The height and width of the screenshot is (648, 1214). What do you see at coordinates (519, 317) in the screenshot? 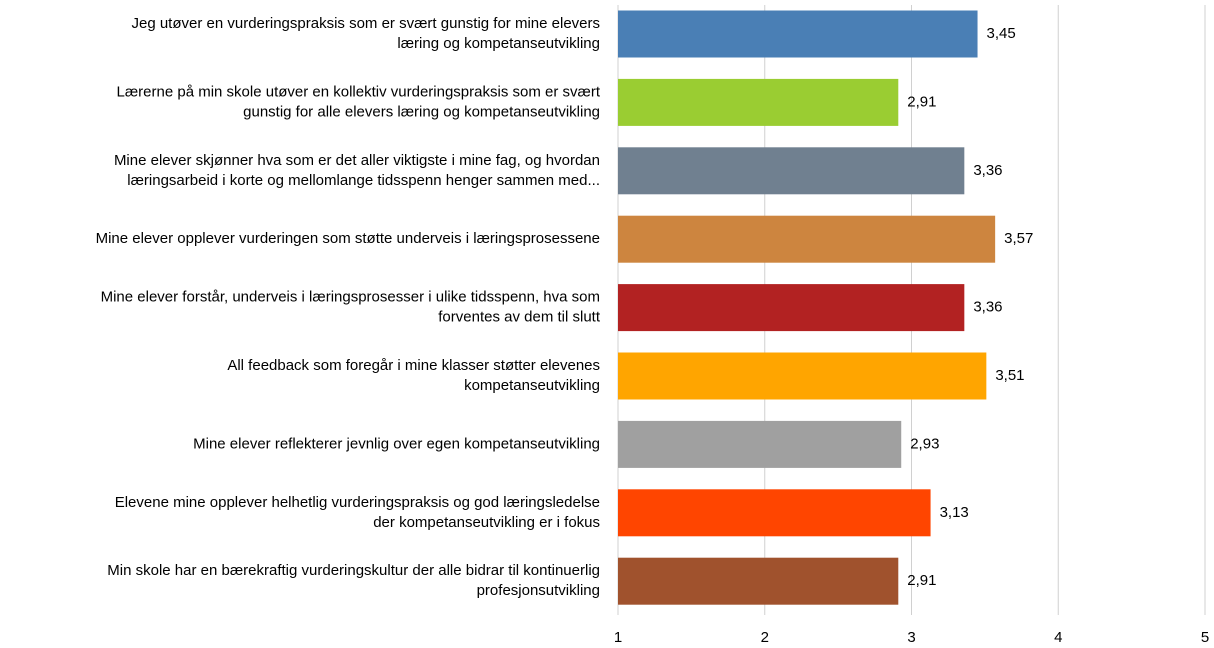
I see `category-label: forventes av dem til slutt` at bounding box center [519, 317].